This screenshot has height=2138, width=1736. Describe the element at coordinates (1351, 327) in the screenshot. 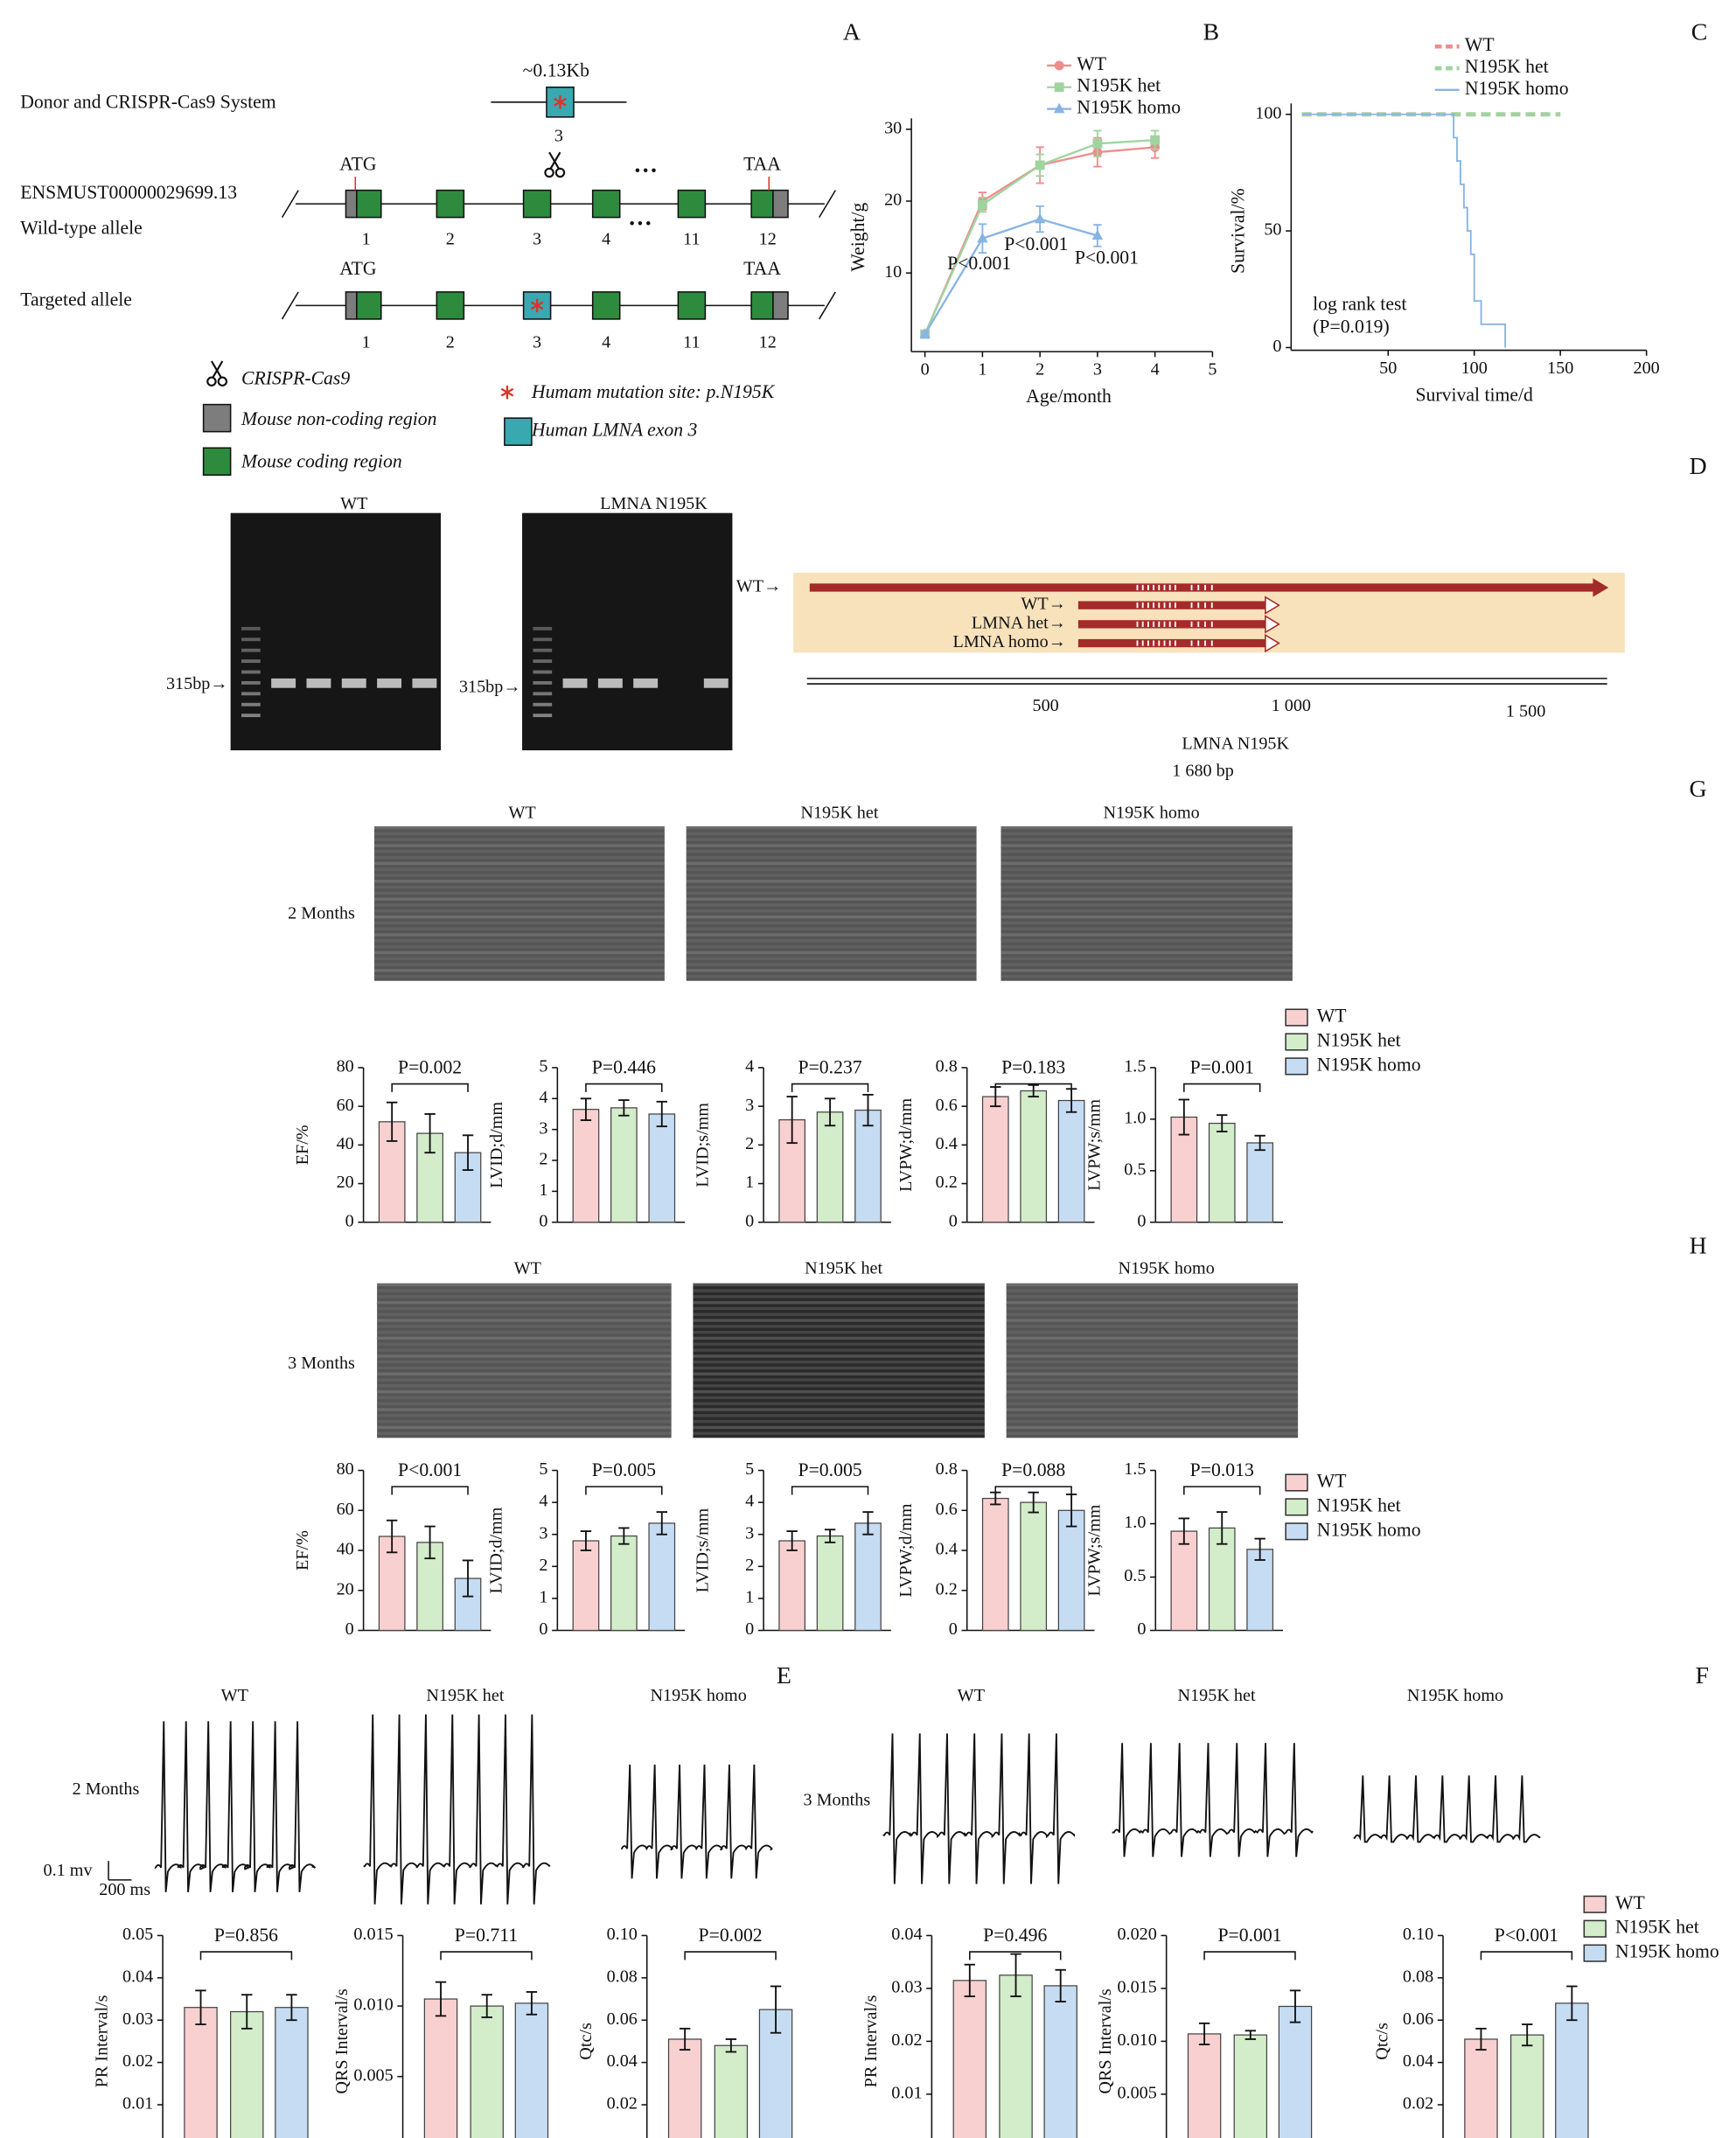

I see `annotation: (P=0.019)` at that location.